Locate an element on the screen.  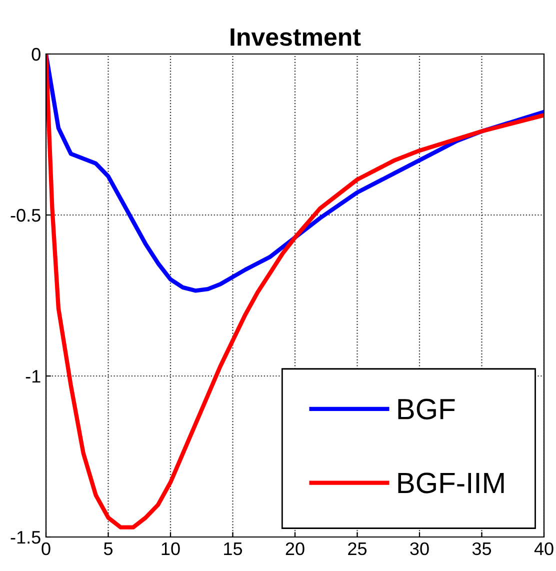
x-tick-label: 15 is located at coordinates (233, 549).